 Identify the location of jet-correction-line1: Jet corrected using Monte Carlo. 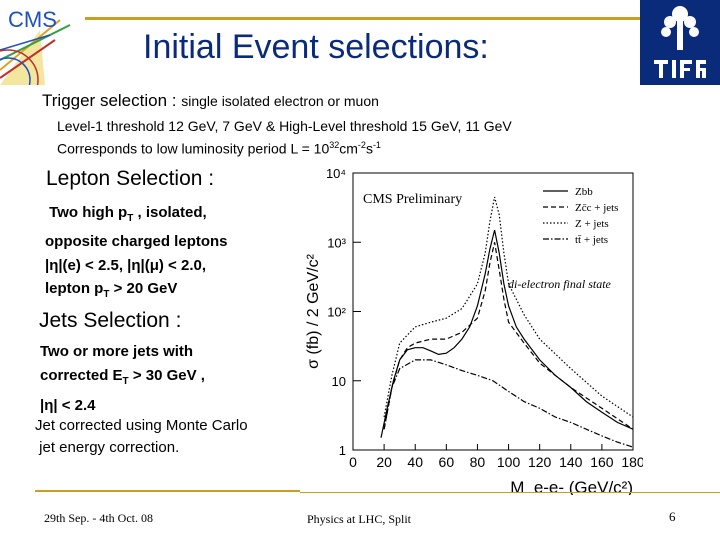
(141, 425).